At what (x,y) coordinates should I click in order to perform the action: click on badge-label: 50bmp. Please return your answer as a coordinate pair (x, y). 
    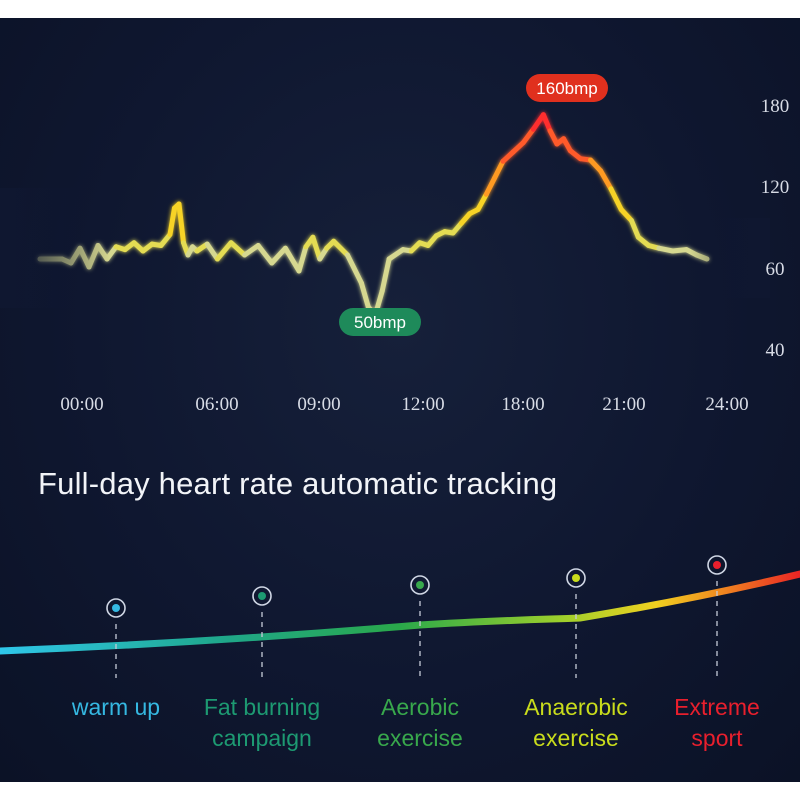
    Looking at the image, I should click on (380, 322).